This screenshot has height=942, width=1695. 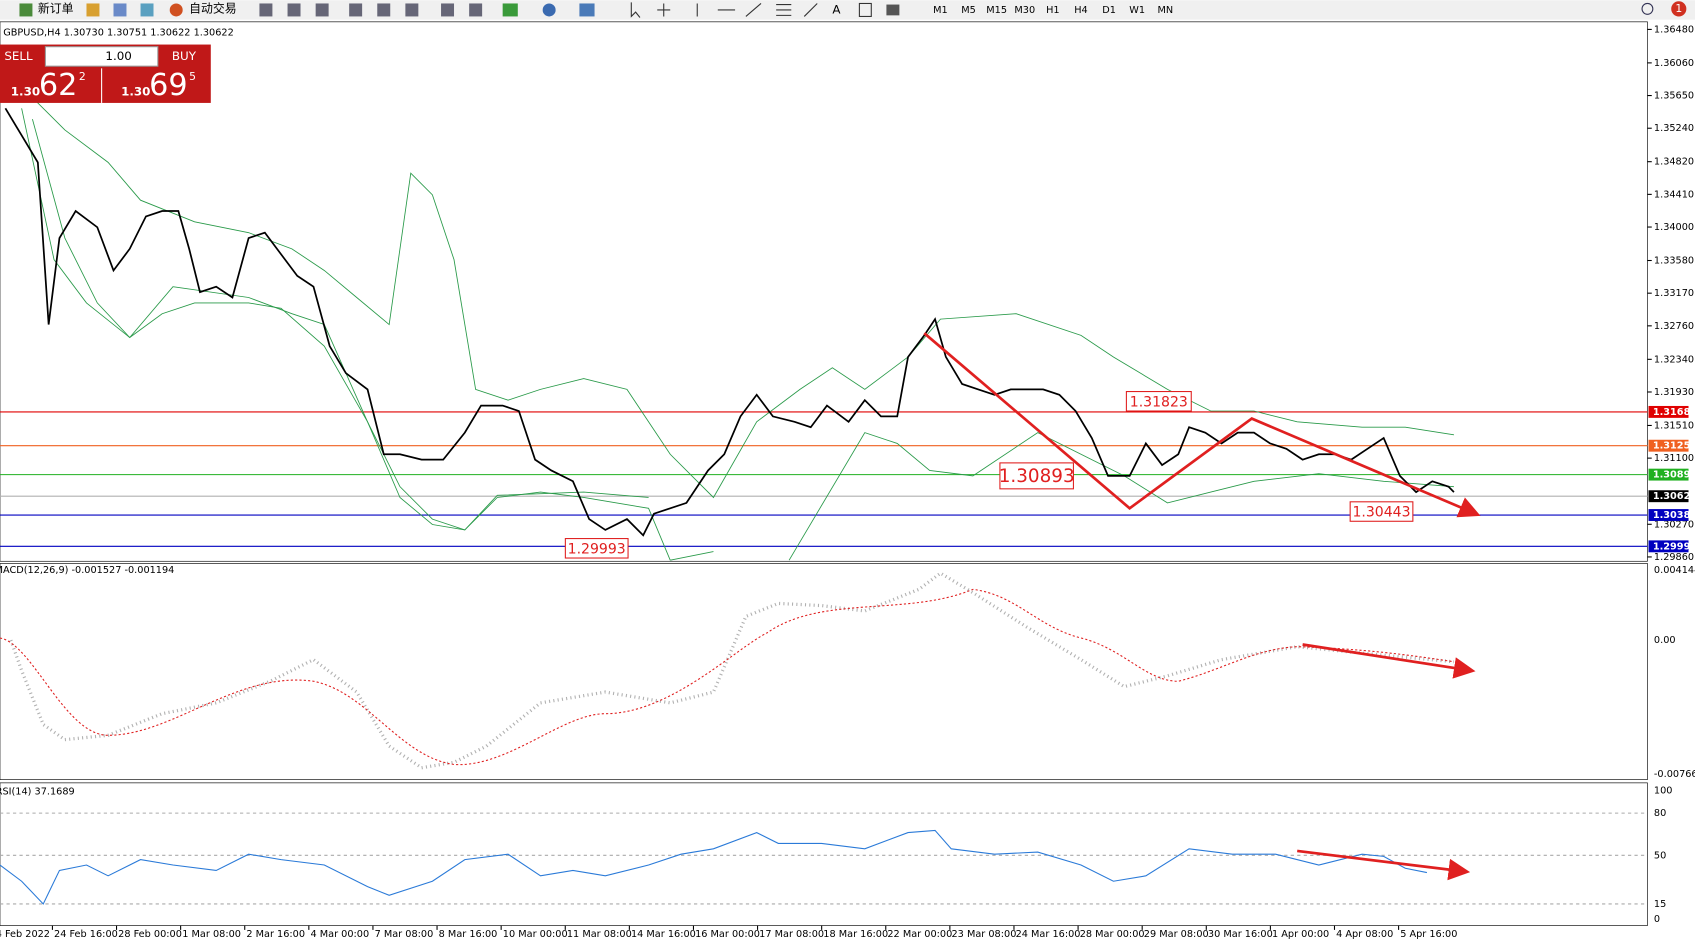 I want to click on time-label: 10 Mar 00:00, so click(x=535, y=934).